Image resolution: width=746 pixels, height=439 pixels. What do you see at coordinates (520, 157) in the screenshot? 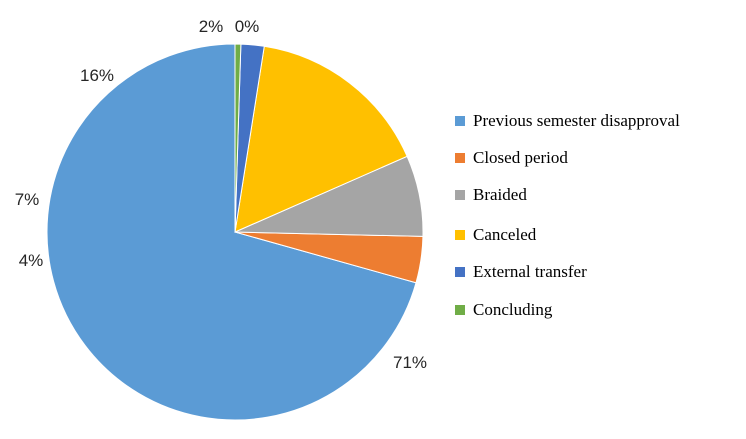
I see `legend-label-closed-period: Closed period` at bounding box center [520, 157].